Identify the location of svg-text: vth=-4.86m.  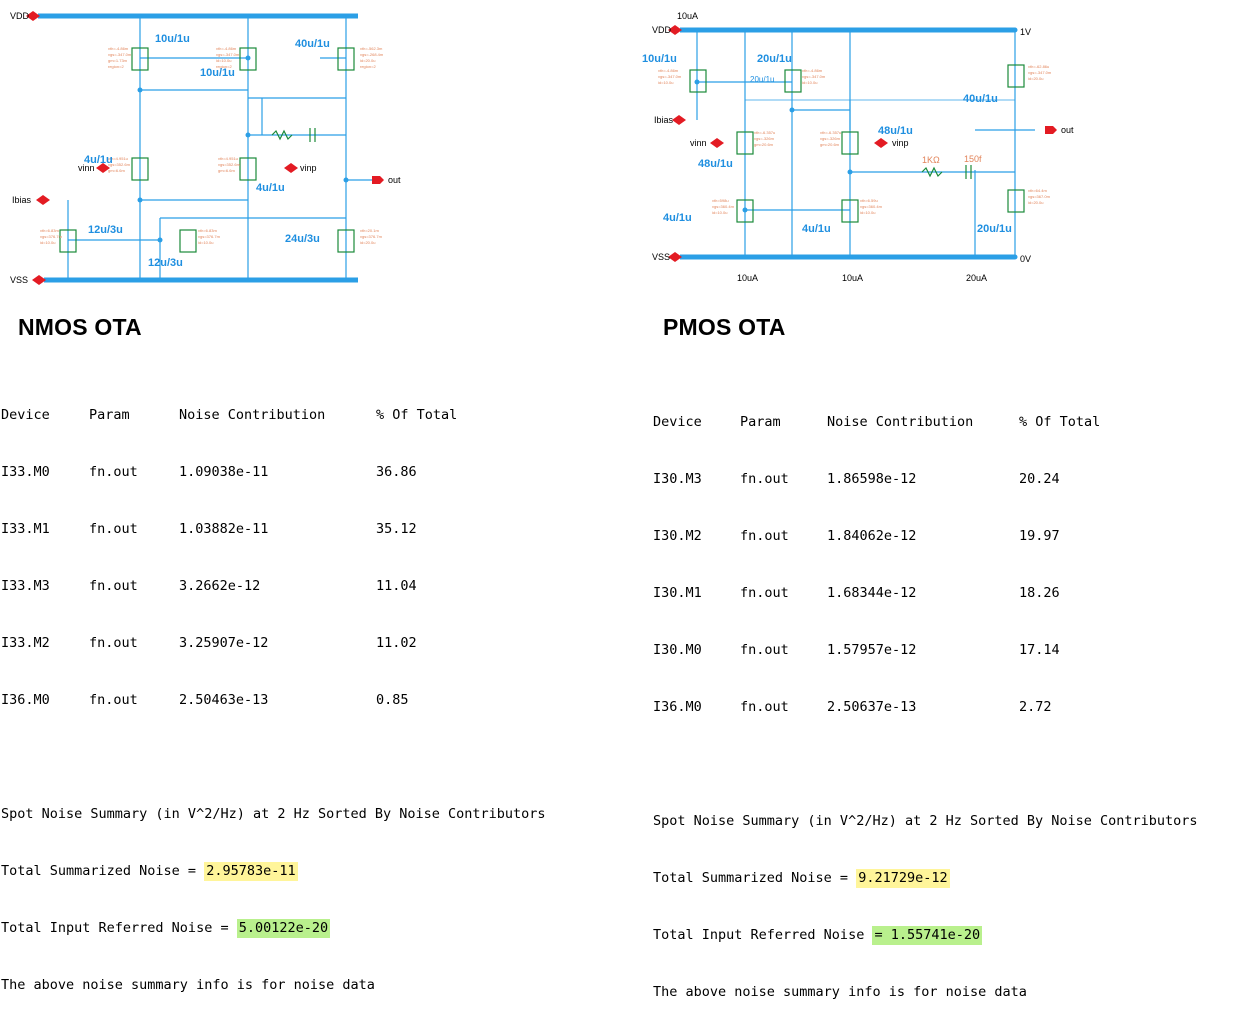
(226, 48).